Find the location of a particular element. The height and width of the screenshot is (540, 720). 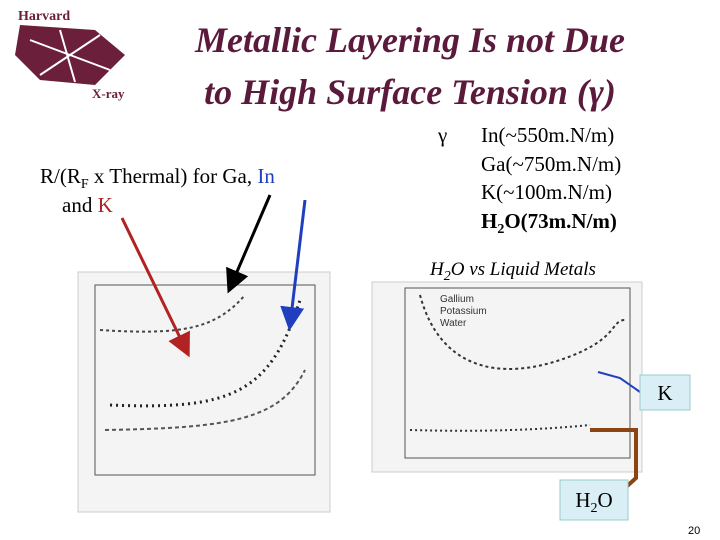

page-number: 20 is located at coordinates (694, 531).